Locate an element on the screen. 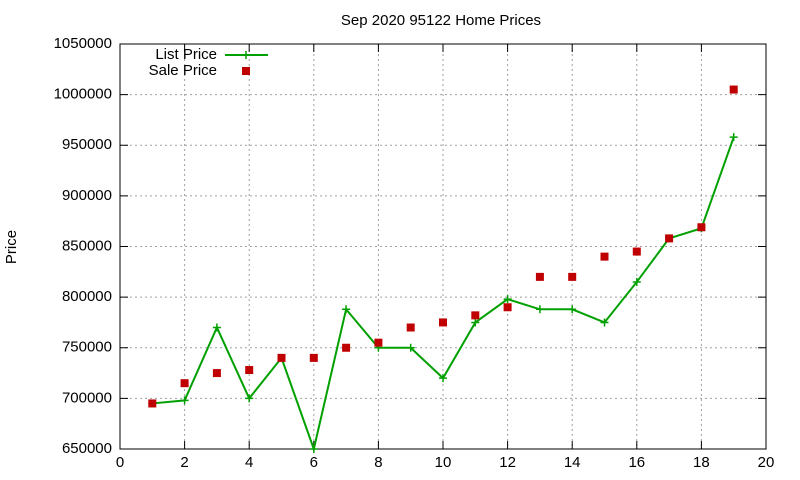 This screenshot has height=480, width=800. y-tick-label: 900000 is located at coordinates (87, 195).